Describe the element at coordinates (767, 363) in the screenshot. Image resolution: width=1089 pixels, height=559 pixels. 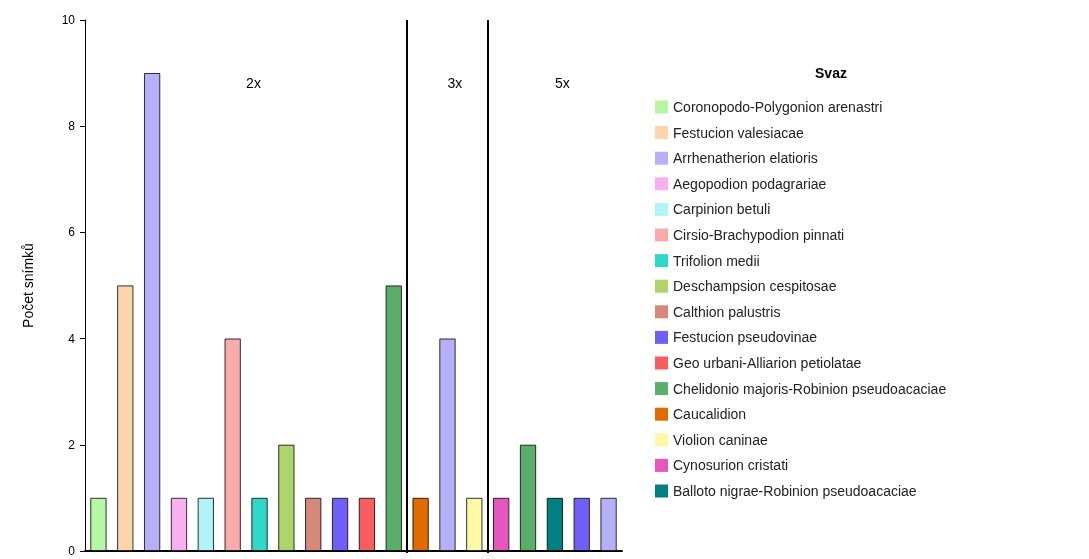
I see `legend-label: Geo urbani-Alliarion petiolatae` at that location.